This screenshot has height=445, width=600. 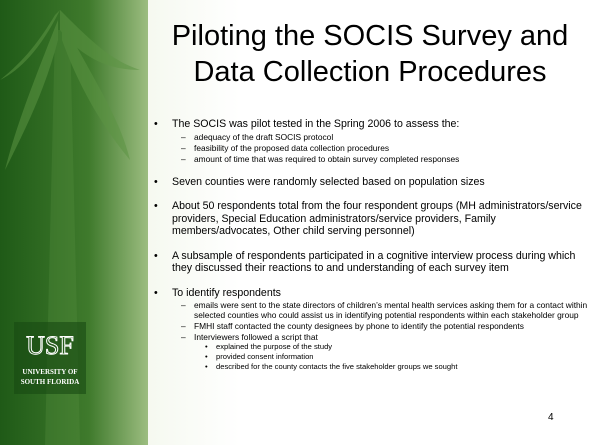 I want to click on title-line: Data Collection Procedures, so click(x=370, y=72).